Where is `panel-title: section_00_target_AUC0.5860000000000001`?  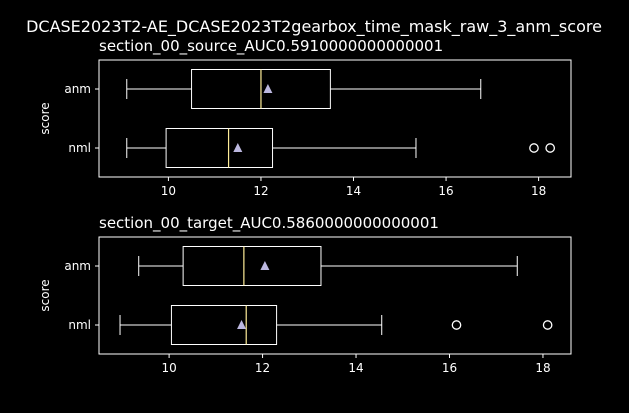 panel-title: section_00_target_AUC0.5860000000000001 is located at coordinates (269, 223).